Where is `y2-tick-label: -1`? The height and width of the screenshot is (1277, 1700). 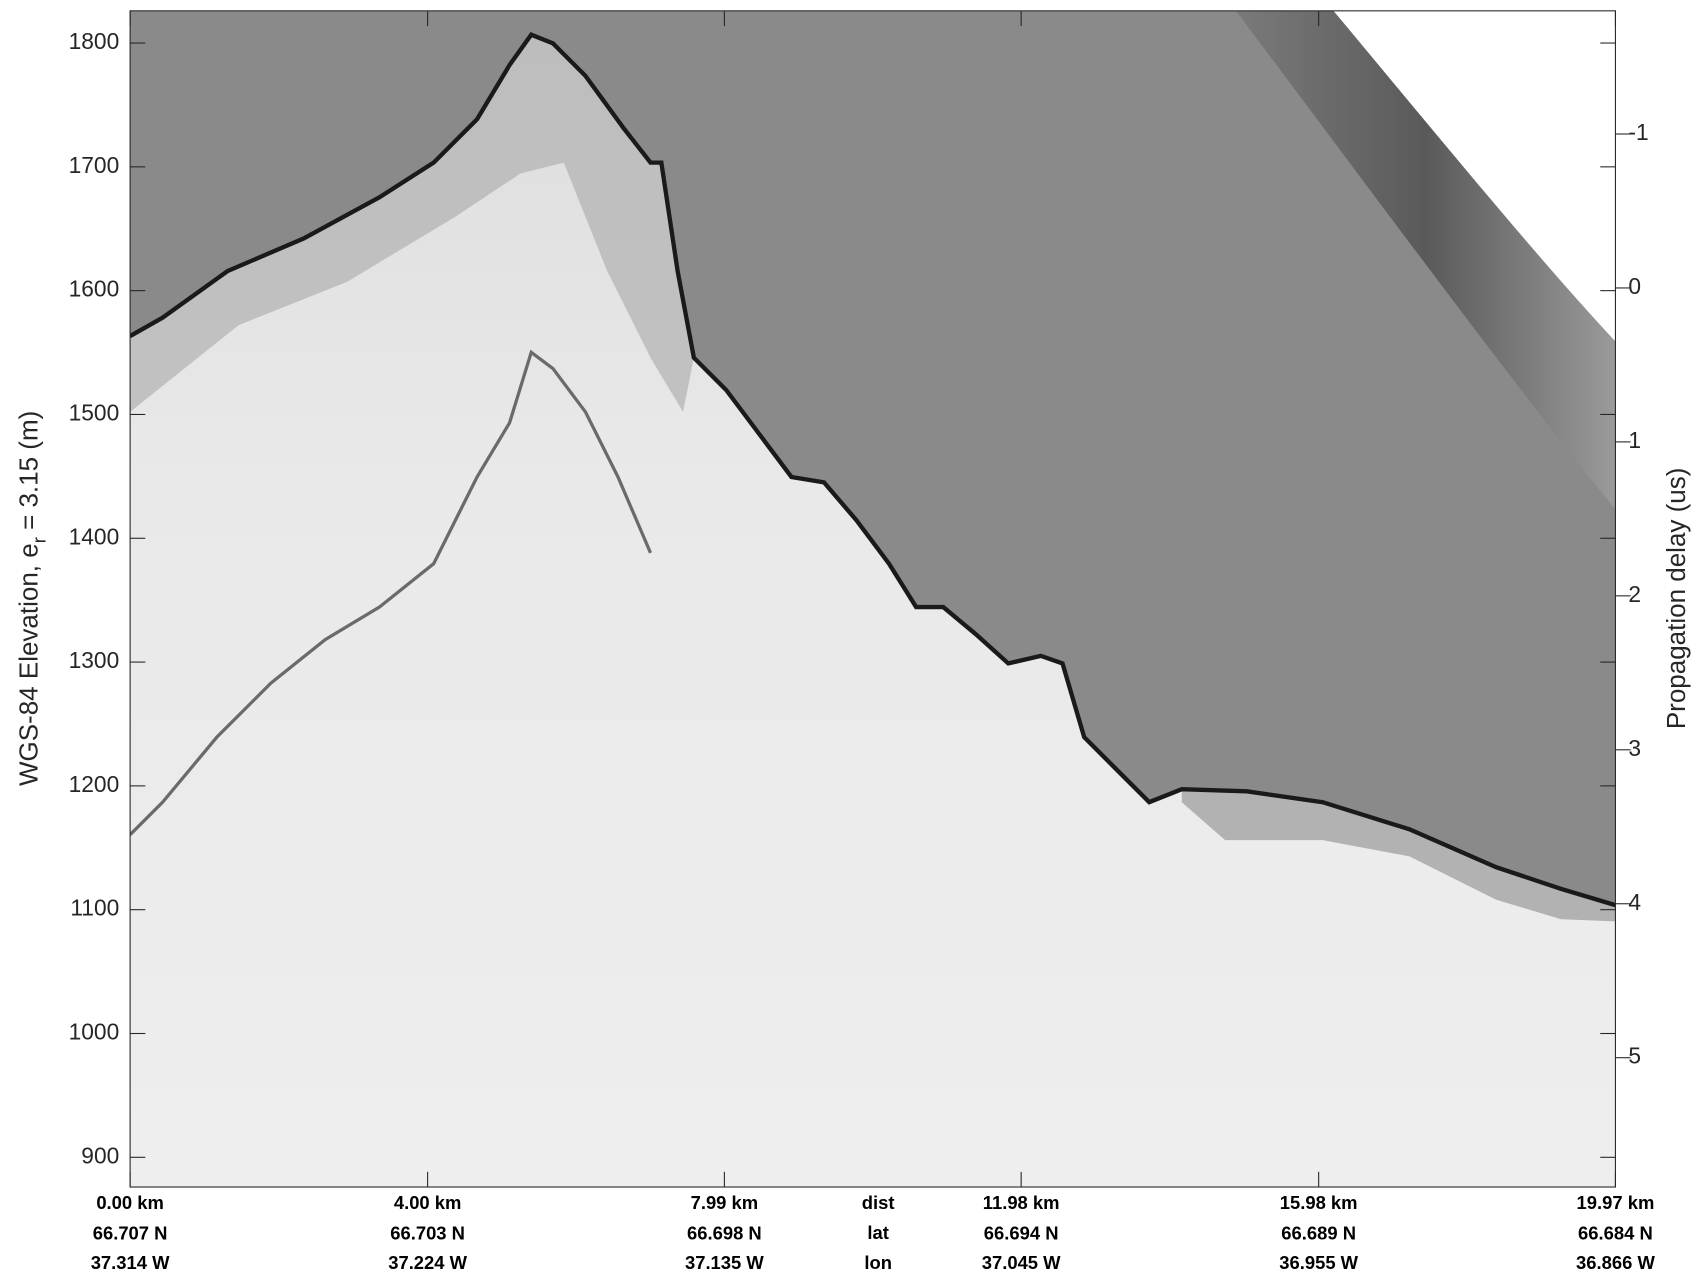 y2-tick-label: -1 is located at coordinates (1638, 132).